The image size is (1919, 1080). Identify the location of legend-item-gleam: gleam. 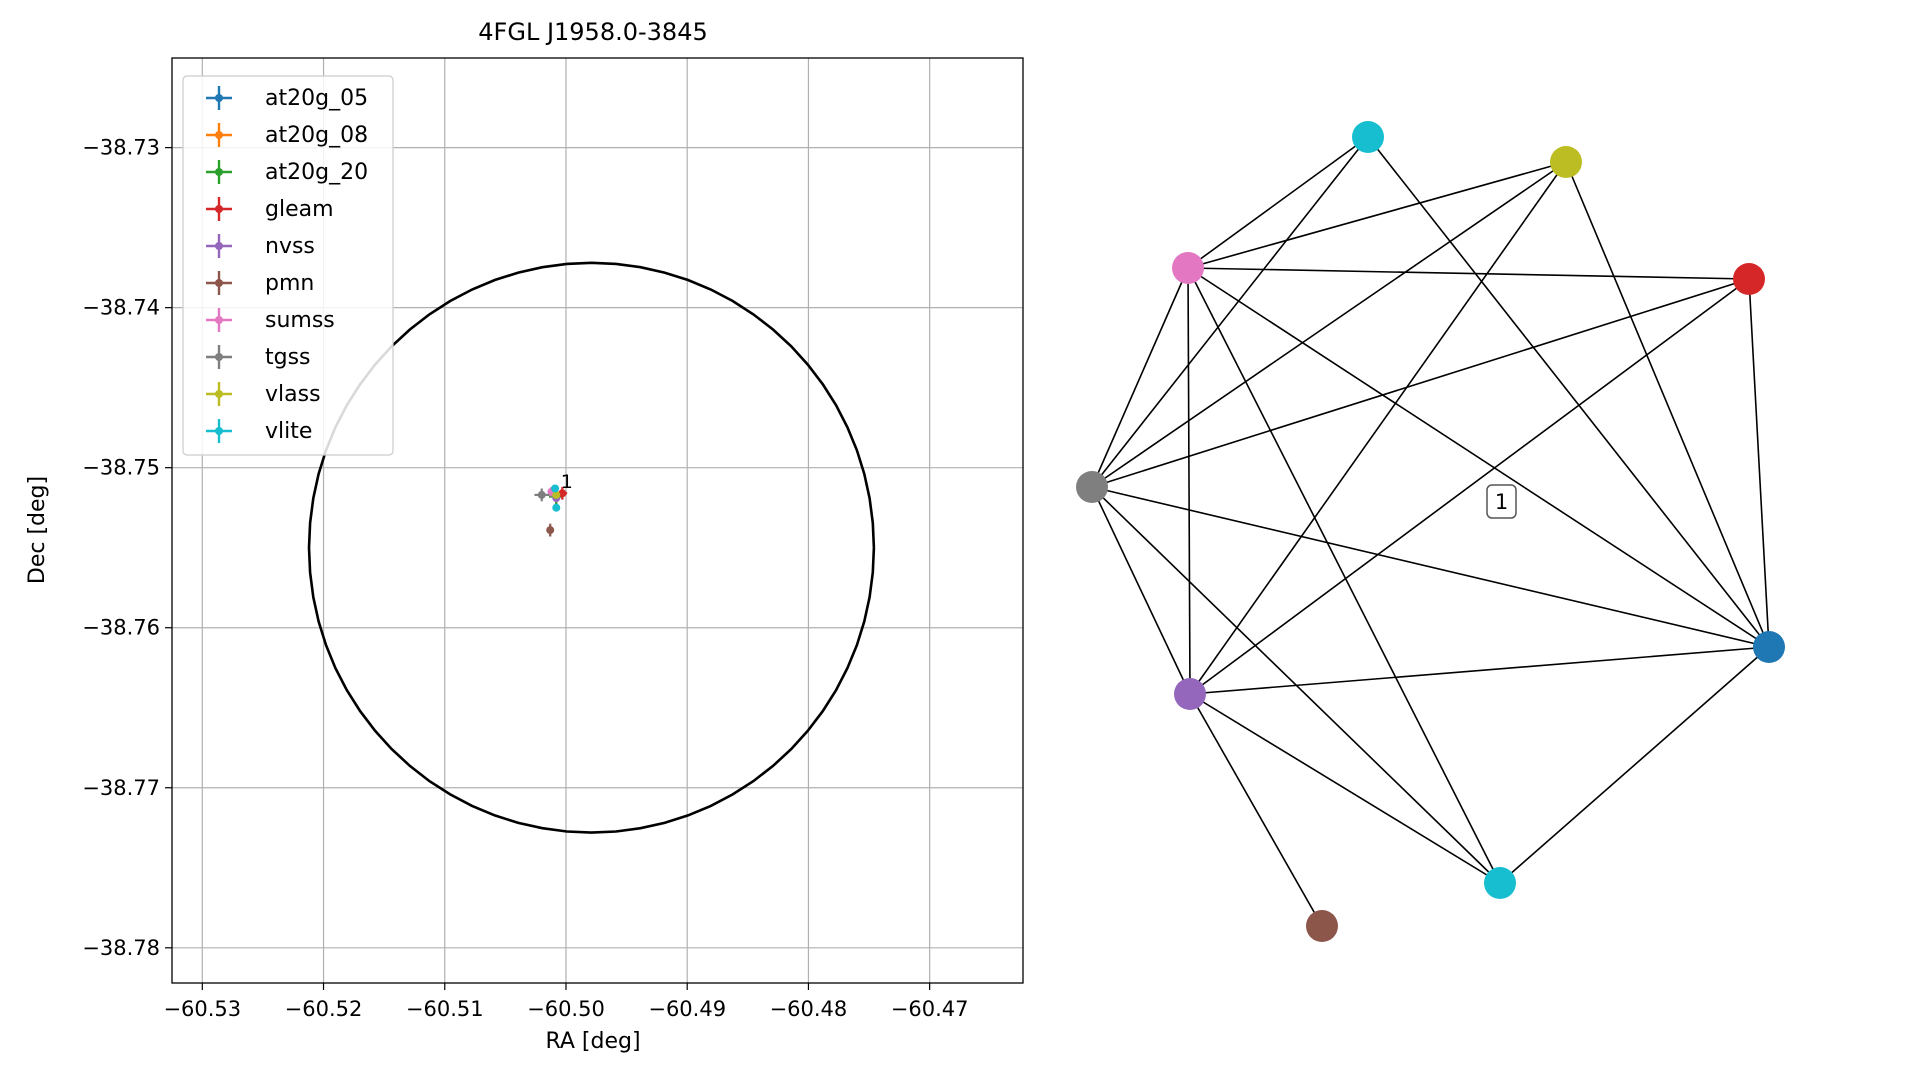
(270, 209).